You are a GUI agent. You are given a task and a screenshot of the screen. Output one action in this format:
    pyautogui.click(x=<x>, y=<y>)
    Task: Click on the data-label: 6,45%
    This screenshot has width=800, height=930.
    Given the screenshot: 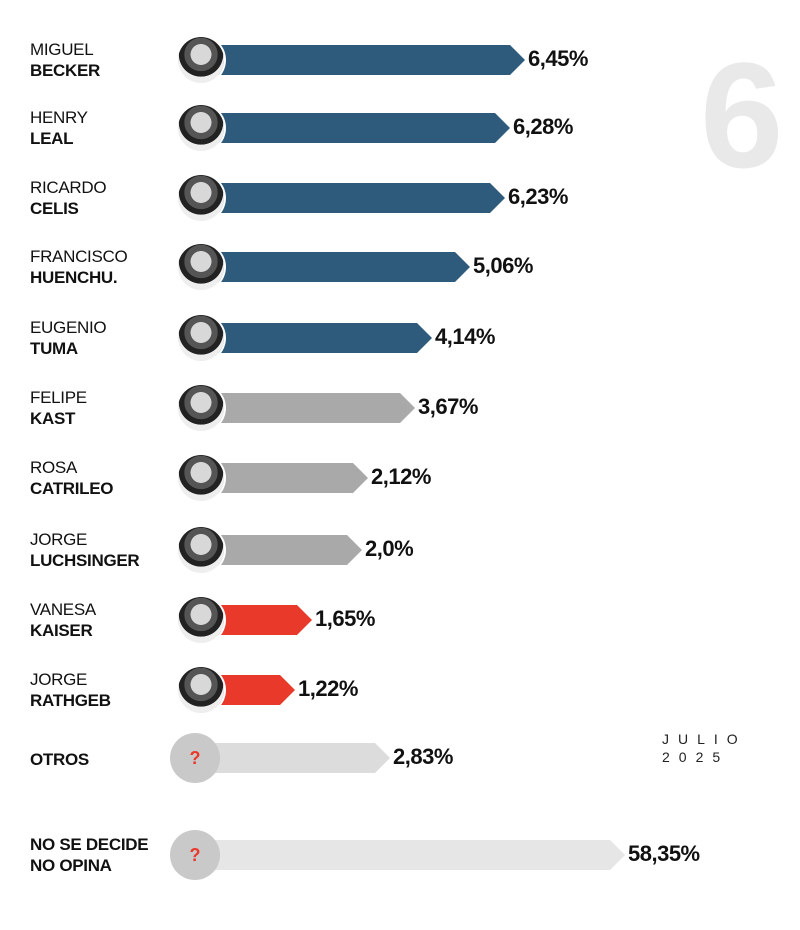 What is the action you would take?
    pyautogui.click(x=558, y=58)
    